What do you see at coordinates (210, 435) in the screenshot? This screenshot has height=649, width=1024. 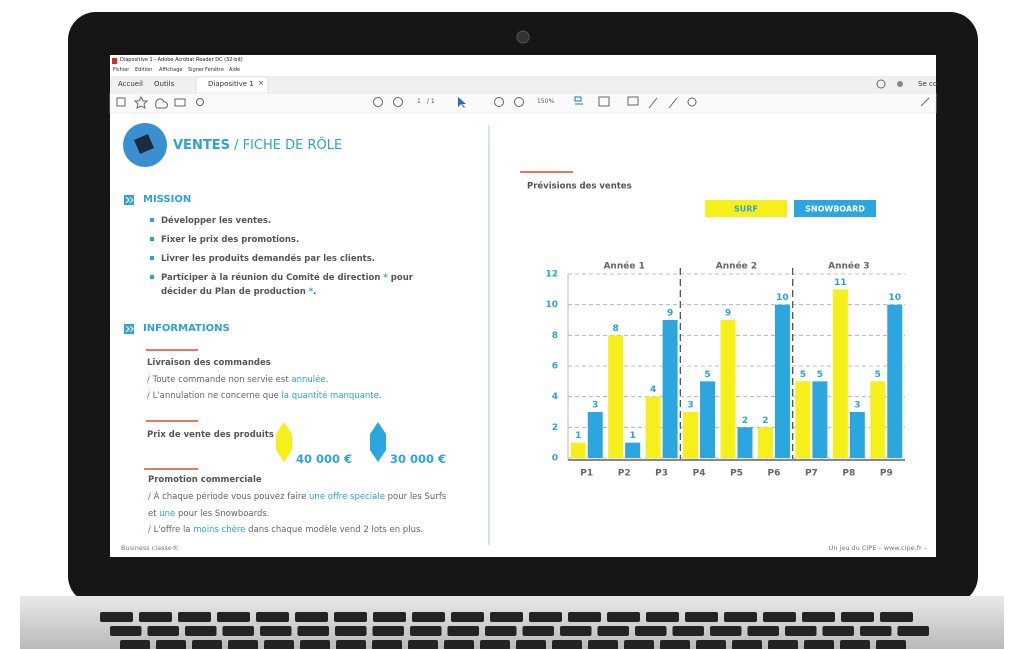 I see `section-title: Prix de vente des produits` at bounding box center [210, 435].